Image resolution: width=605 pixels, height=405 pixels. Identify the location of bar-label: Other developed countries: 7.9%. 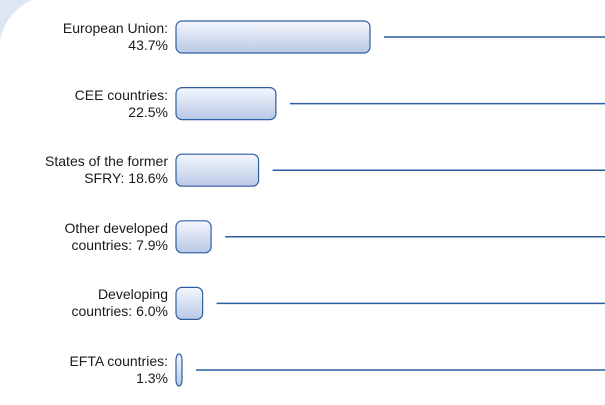
(104, 237).